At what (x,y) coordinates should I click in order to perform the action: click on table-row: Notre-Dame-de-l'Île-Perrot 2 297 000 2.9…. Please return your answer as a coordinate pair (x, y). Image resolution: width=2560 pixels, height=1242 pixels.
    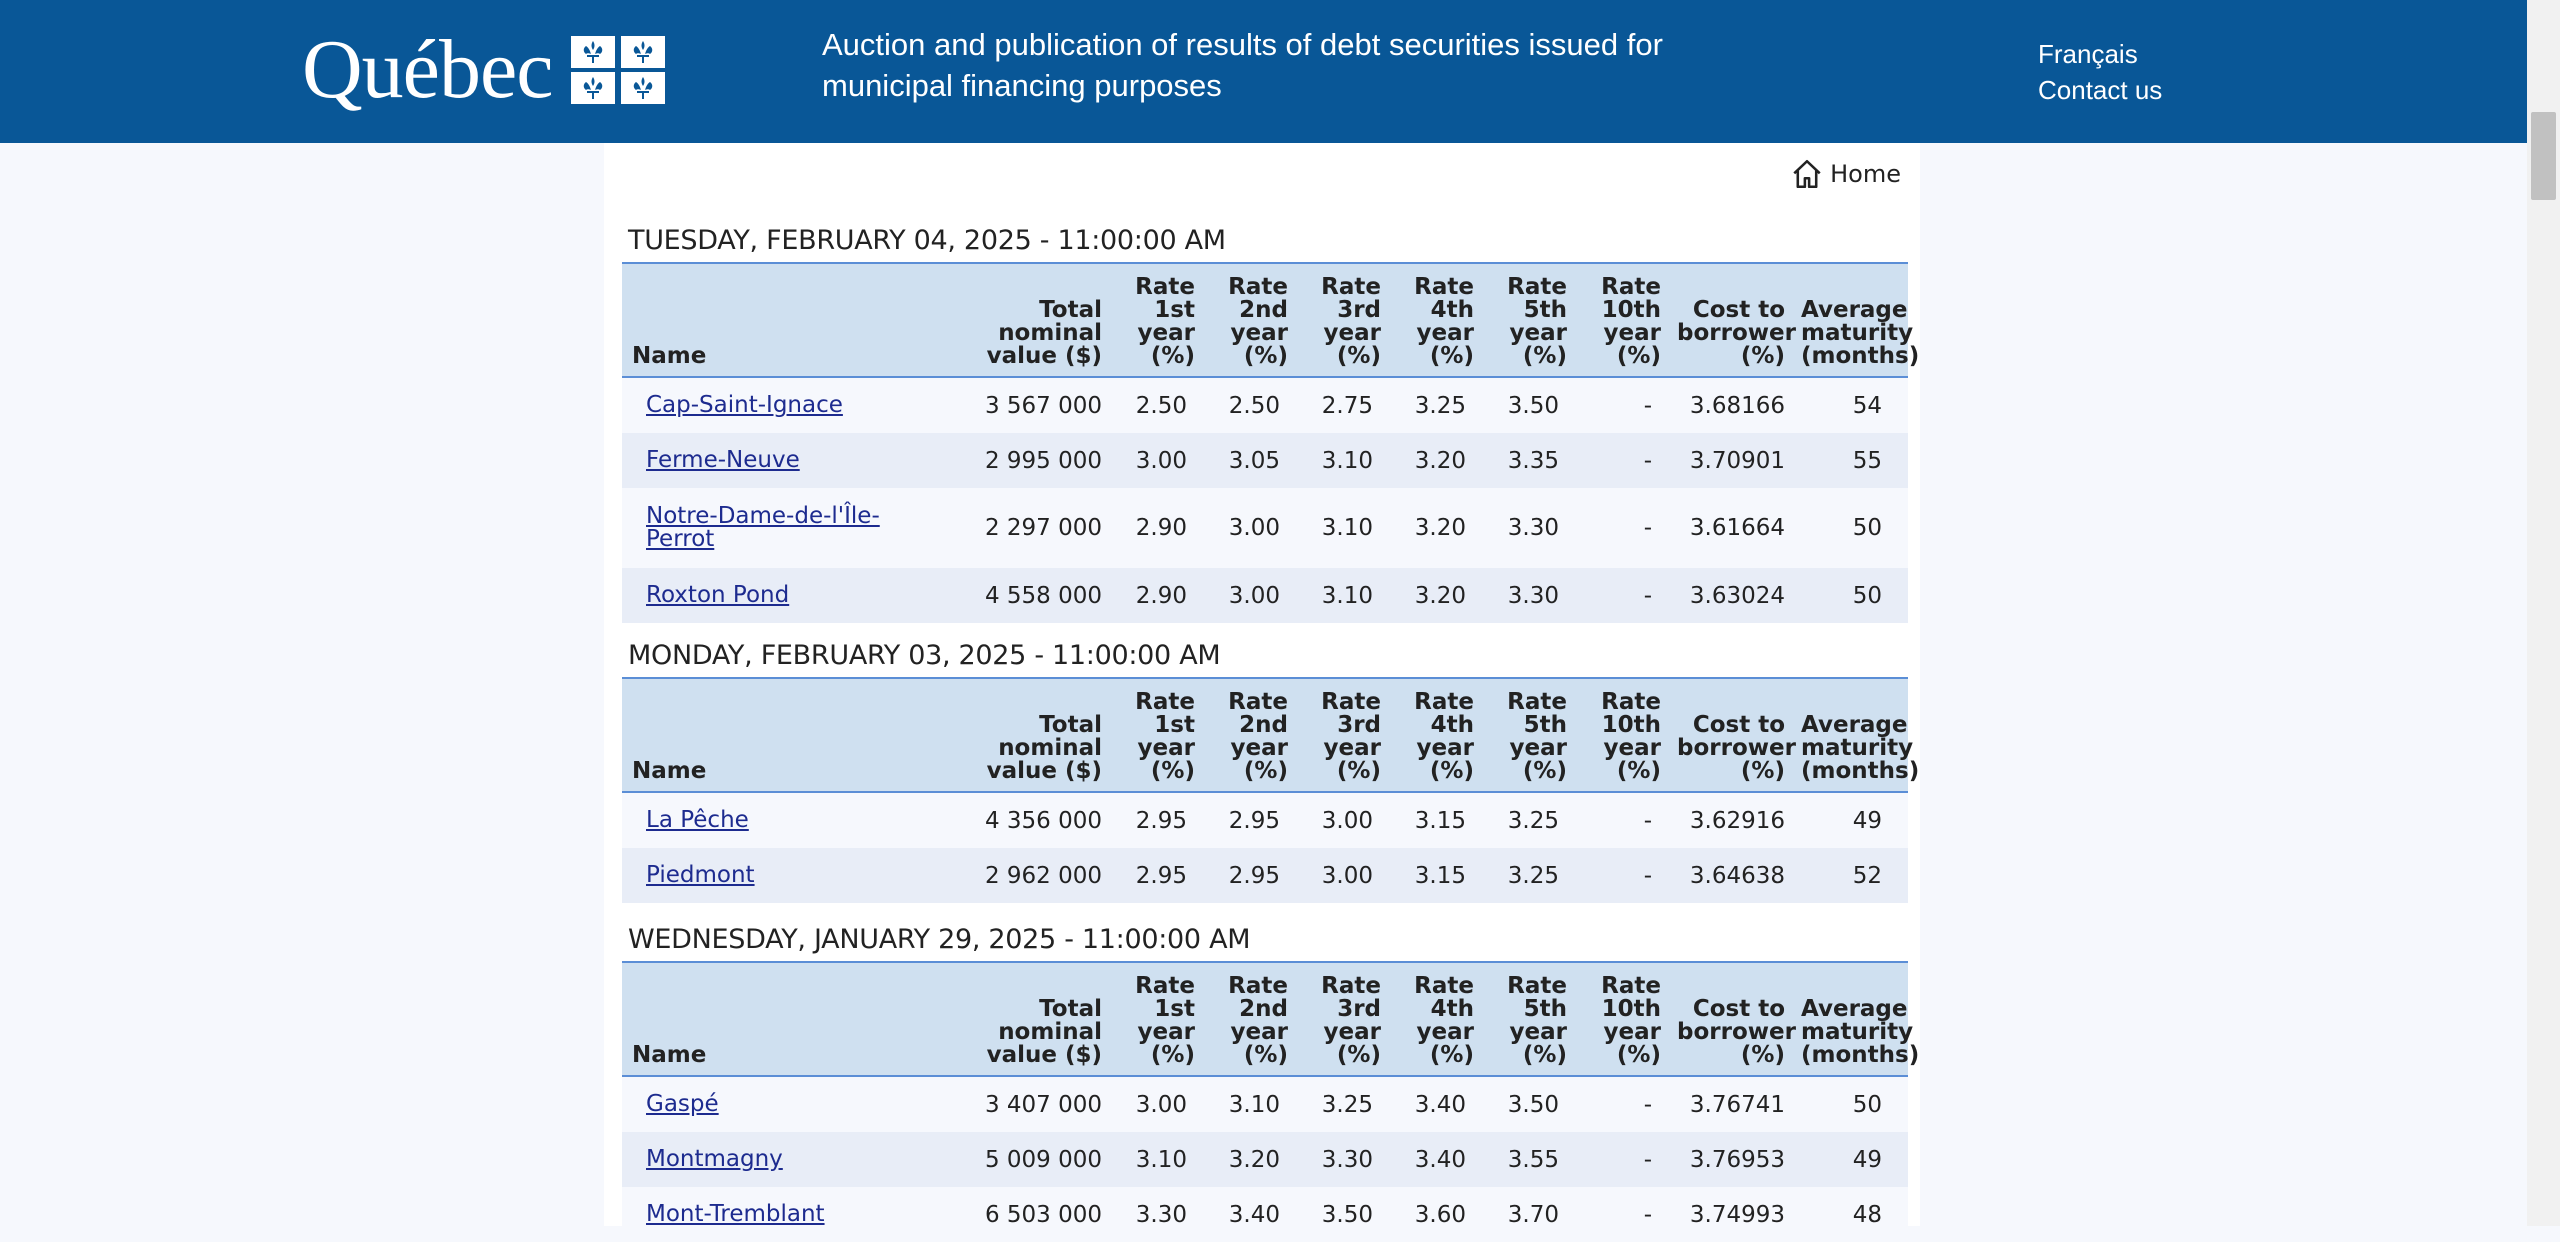
    Looking at the image, I should click on (1265, 528).